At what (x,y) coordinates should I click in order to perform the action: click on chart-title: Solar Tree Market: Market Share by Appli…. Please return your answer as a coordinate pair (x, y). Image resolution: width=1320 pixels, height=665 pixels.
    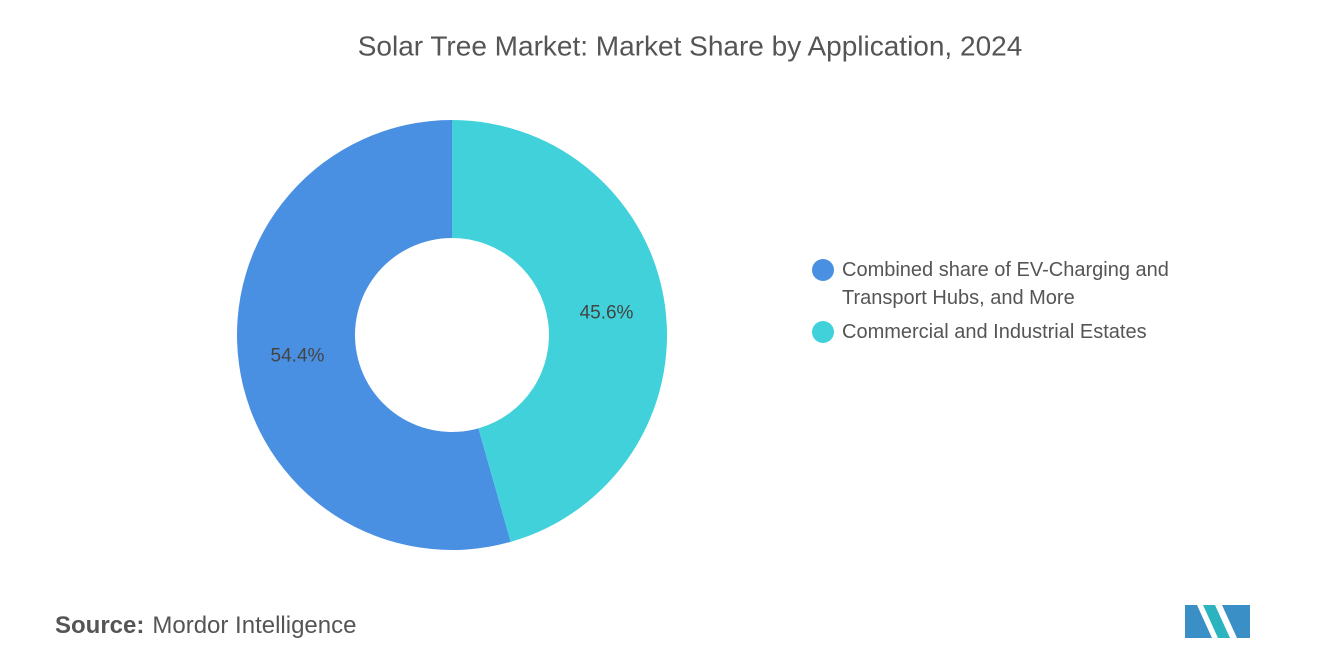
    Looking at the image, I should click on (690, 45).